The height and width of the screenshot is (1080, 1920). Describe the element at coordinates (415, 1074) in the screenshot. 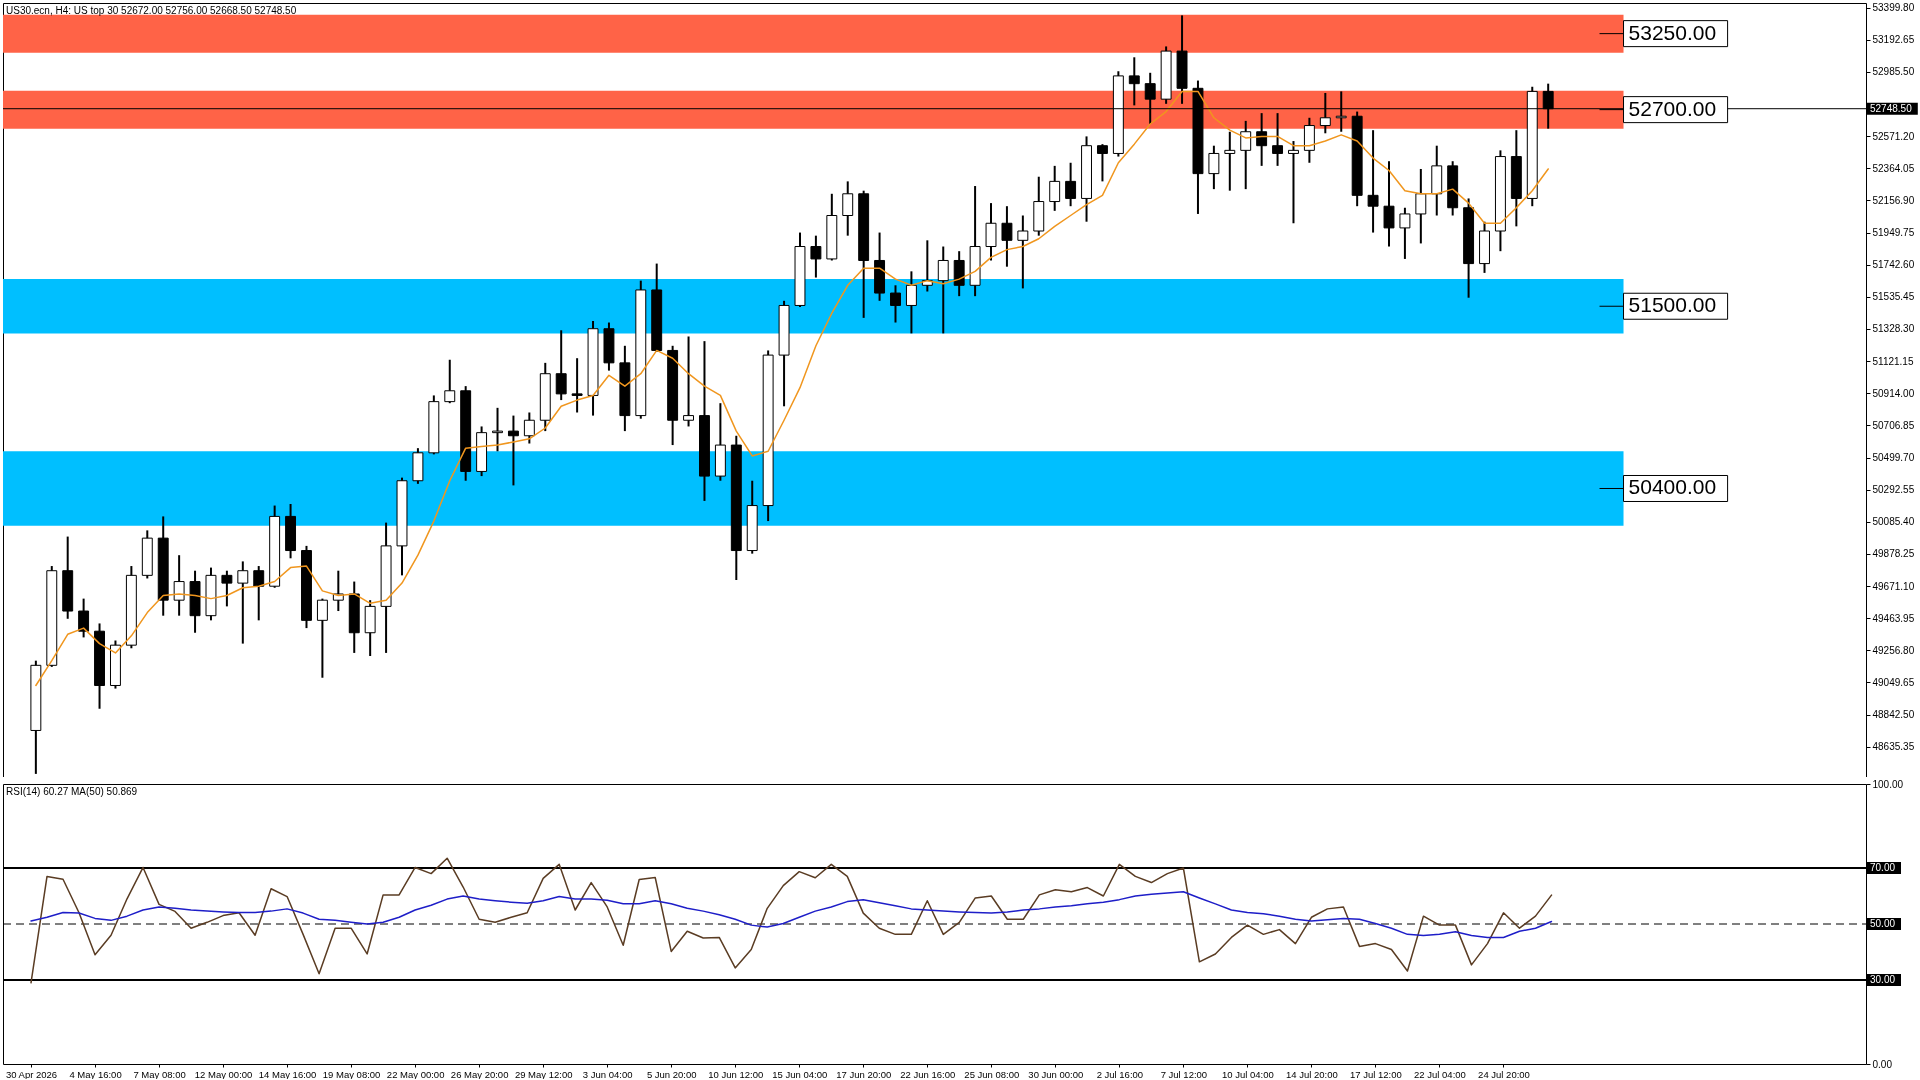

I see `x-tick-label: 22 May 00:00` at that location.